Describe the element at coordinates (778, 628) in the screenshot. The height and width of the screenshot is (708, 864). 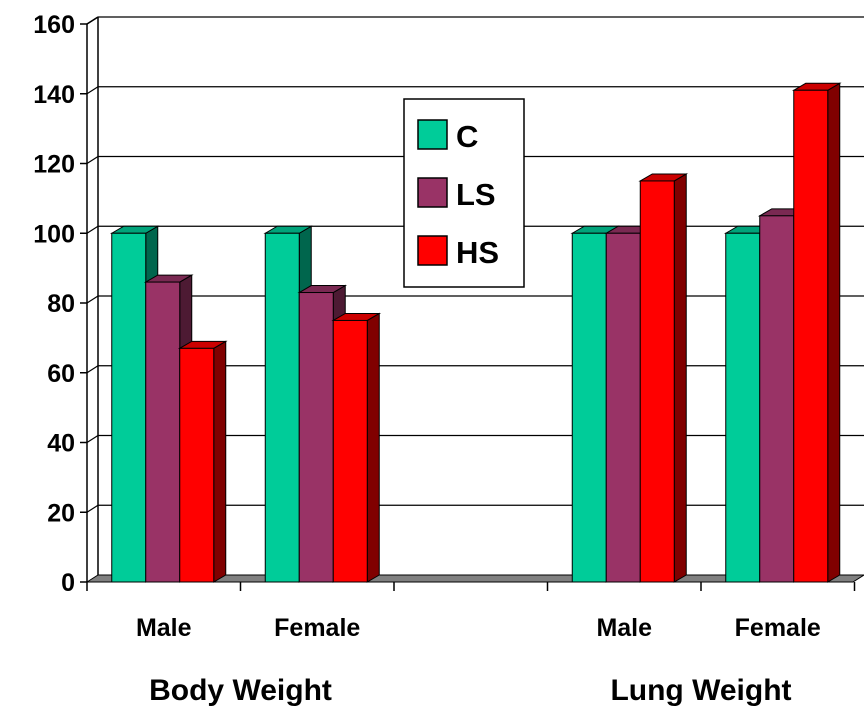
I see `x-label-female-4: Female` at that location.